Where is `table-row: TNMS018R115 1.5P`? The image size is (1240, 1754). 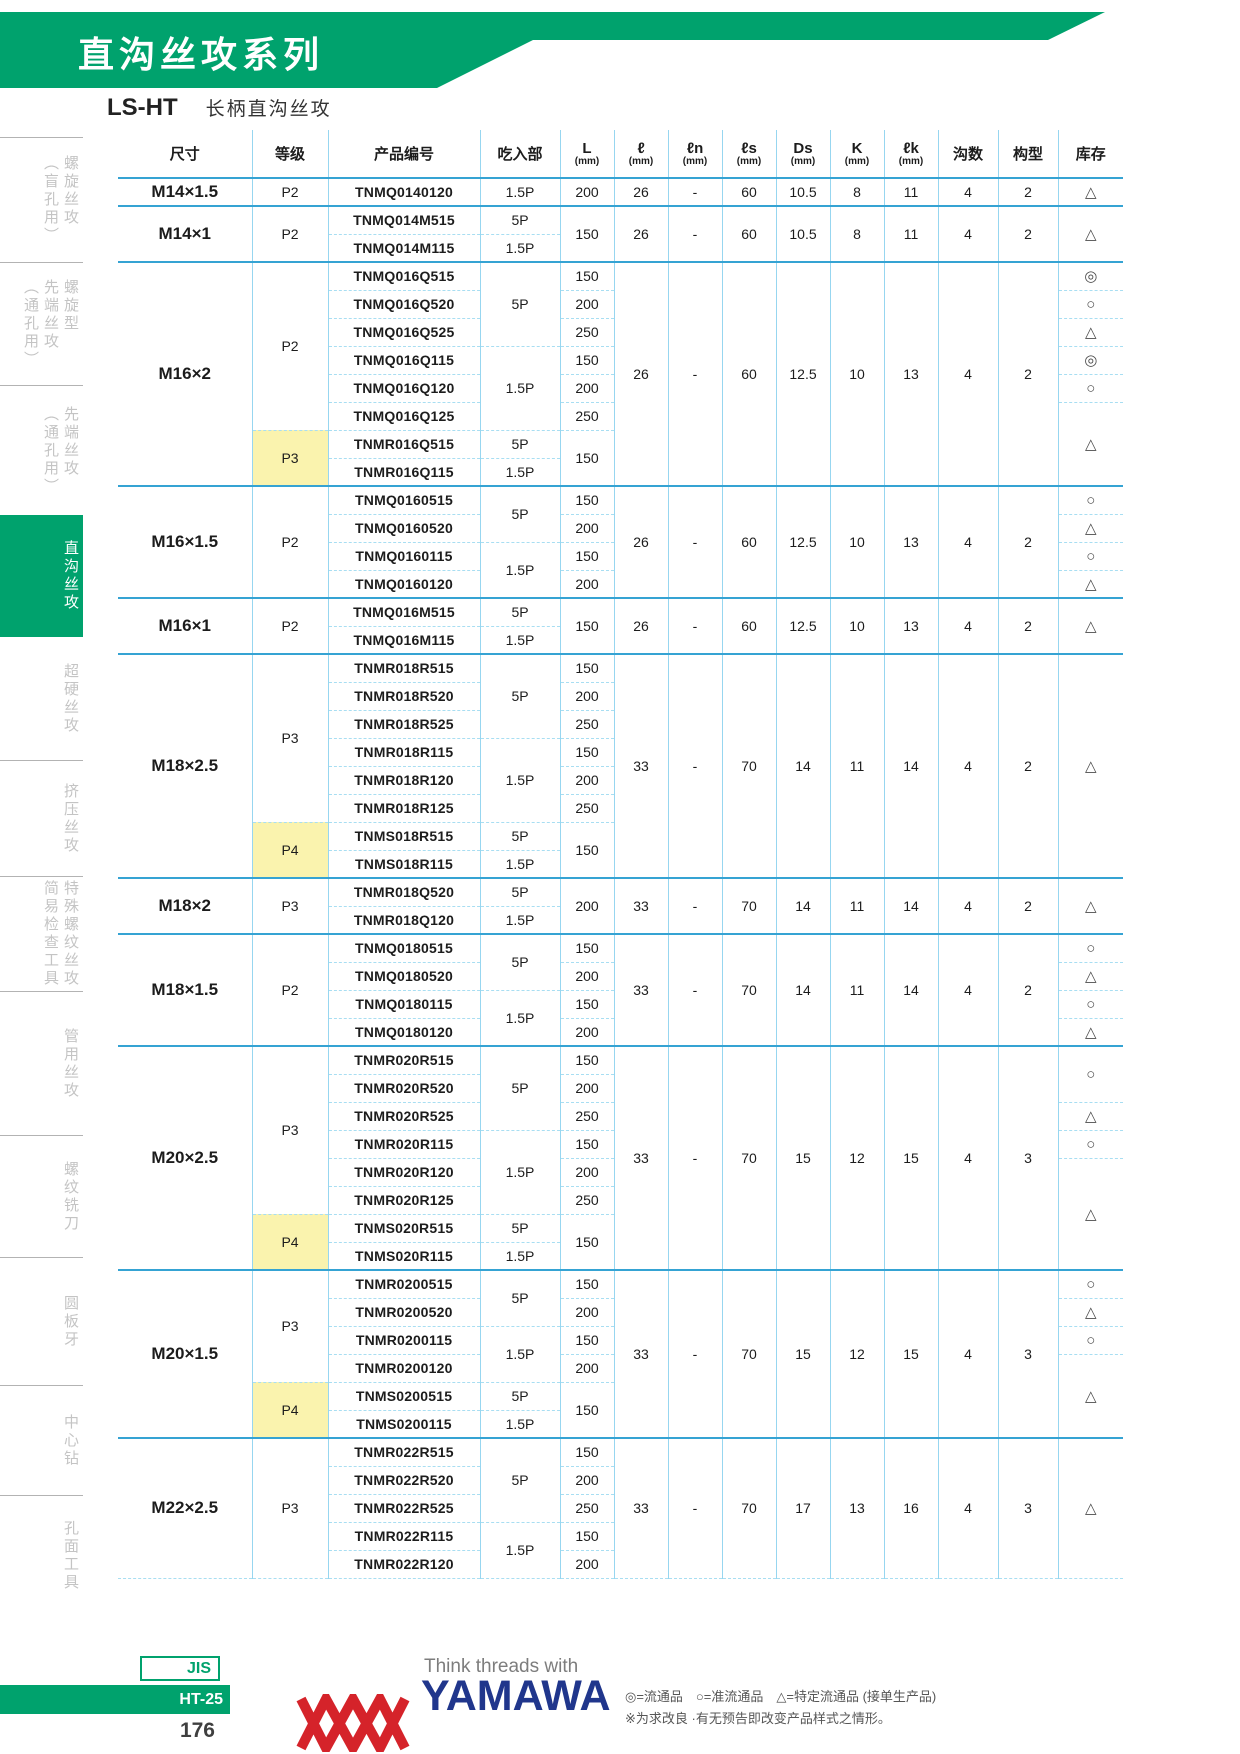
table-row: TNMS018R115 1.5P is located at coordinates (620, 863).